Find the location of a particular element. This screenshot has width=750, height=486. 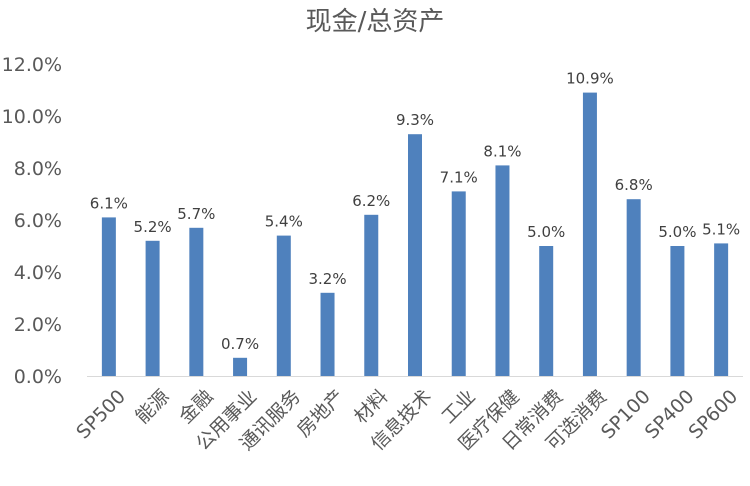

chart-title: 现金/总资产 is located at coordinates (375, 22).